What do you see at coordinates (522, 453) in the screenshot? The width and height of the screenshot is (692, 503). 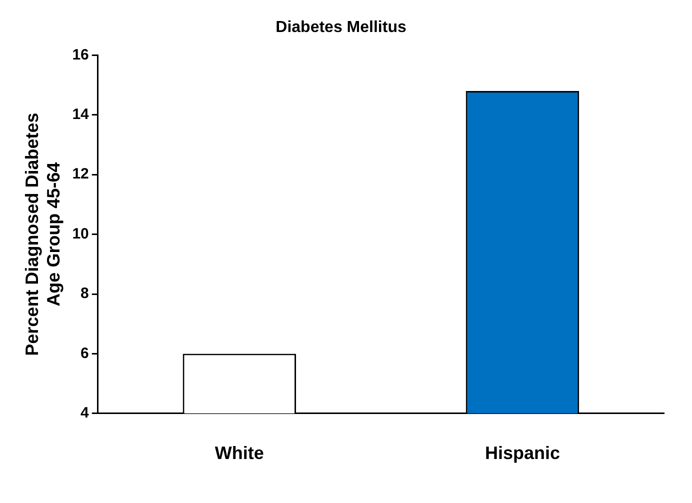 I see `x-tick-label: Hispanic` at bounding box center [522, 453].